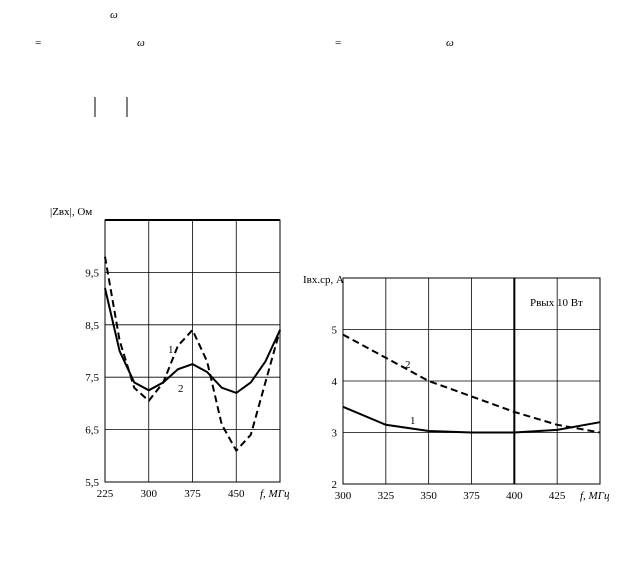  Describe the element at coordinates (71, 212) in the screenshot. I see `y-axis-label: |Zвх|, Ом` at that location.